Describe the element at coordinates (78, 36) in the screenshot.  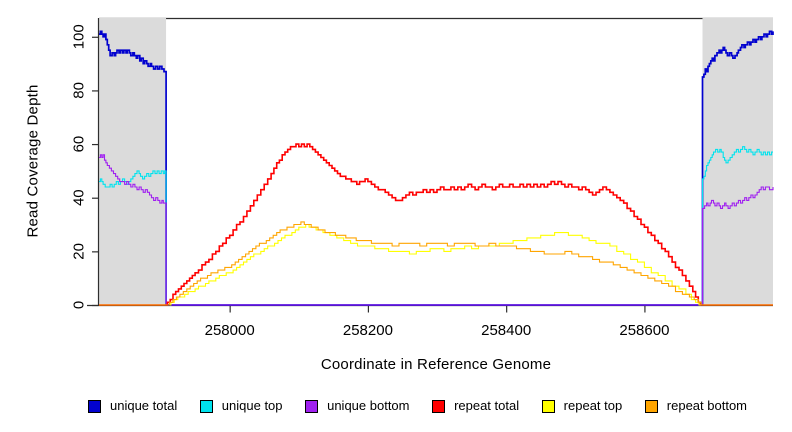
I see `y-tick-label: 100` at that location.